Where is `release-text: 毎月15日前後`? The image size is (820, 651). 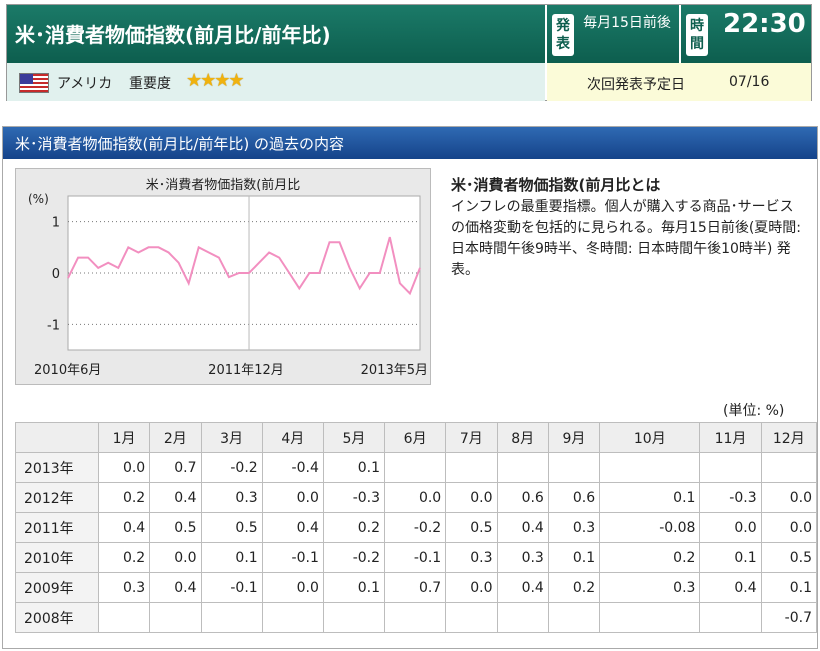
release-text: 毎月15日前後 is located at coordinates (627, 23).